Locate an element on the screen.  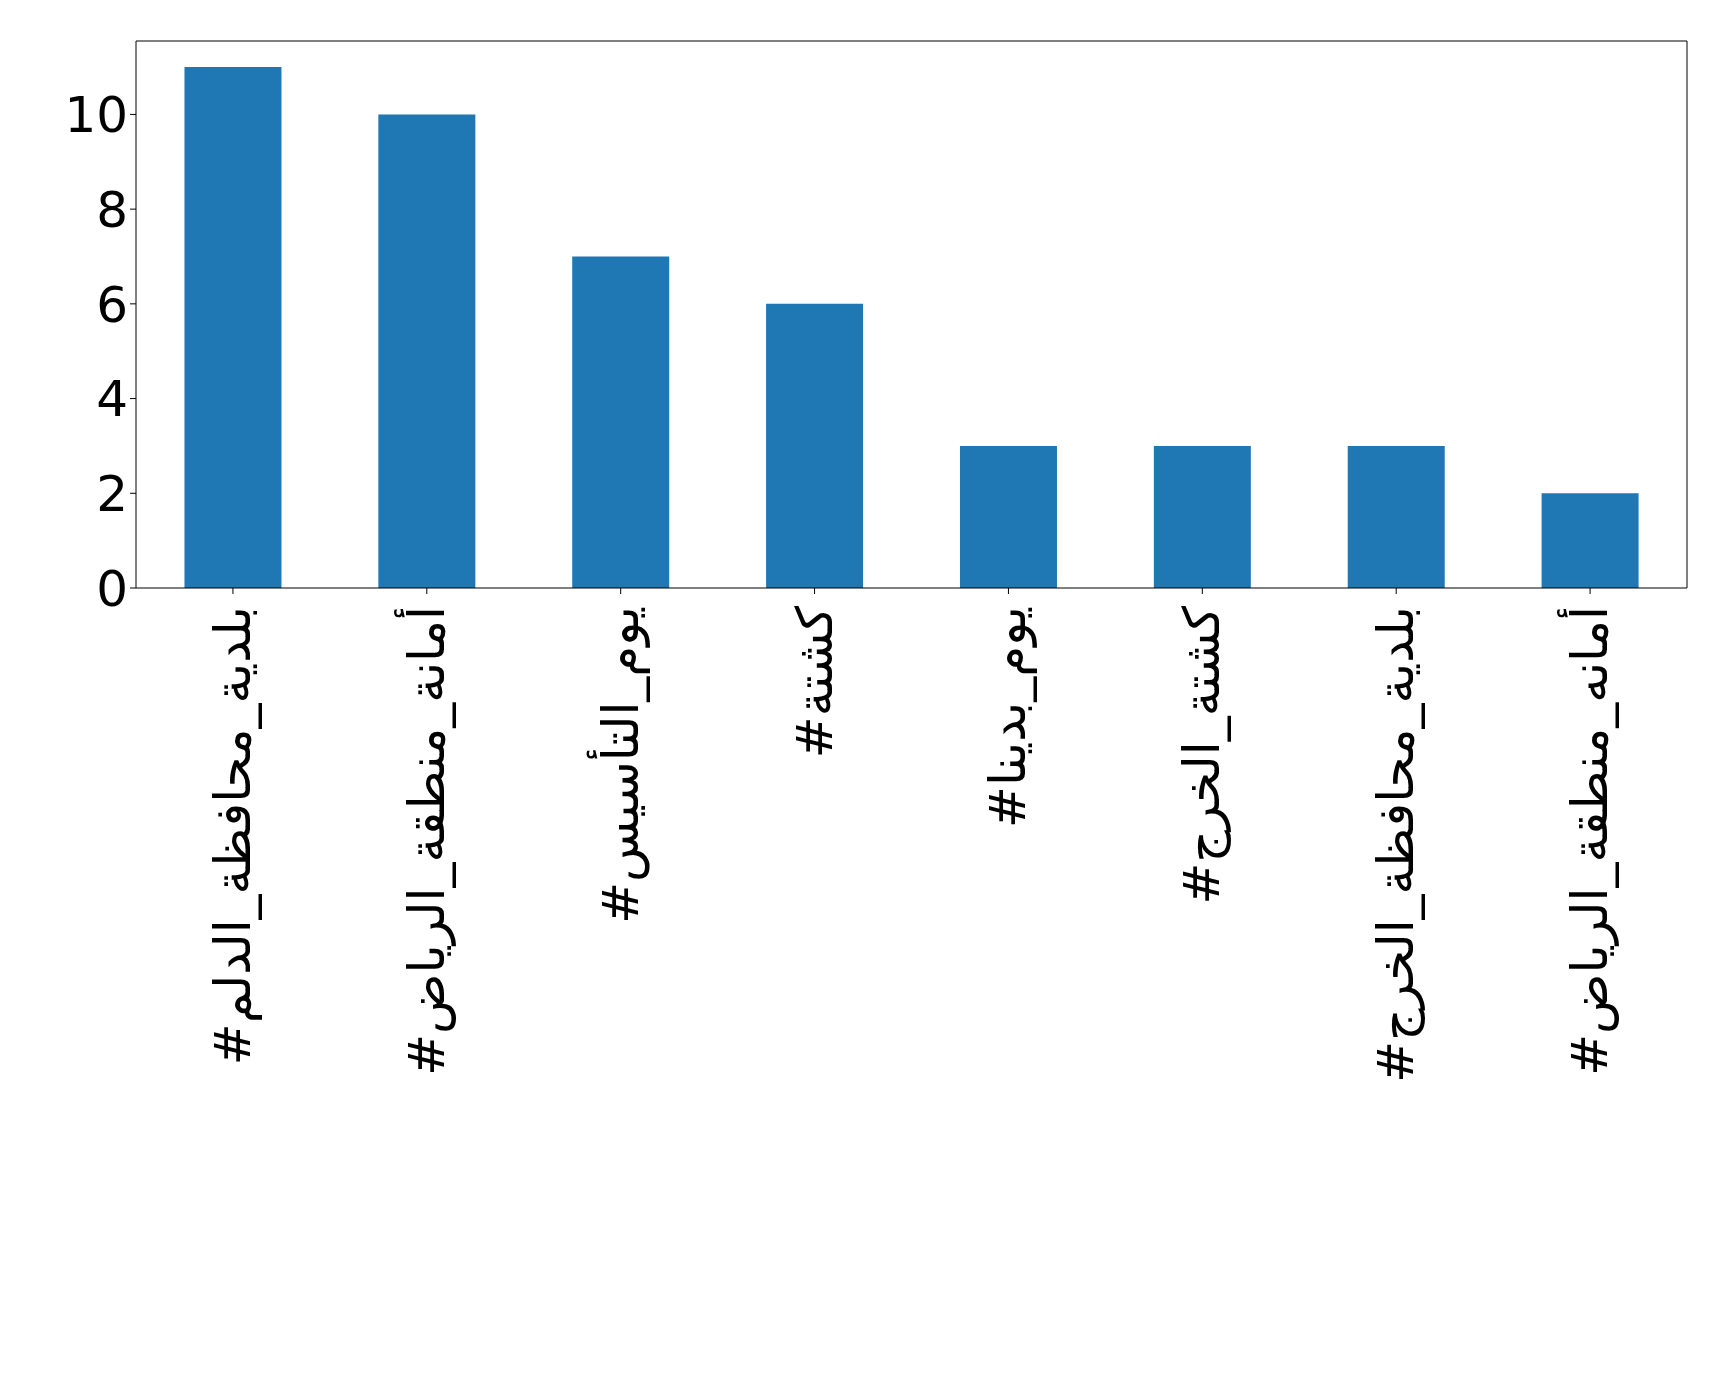
x-tick-label: #يوم_بدينا is located at coordinates (1008, 717).